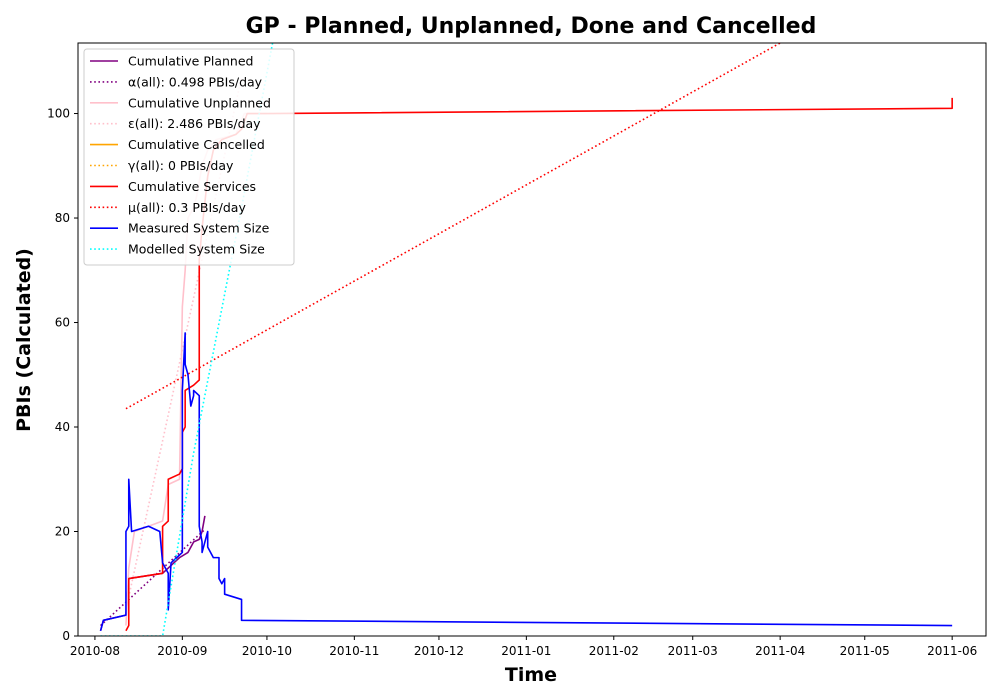 This screenshot has height=700, width=1000. What do you see at coordinates (192, 186) in the screenshot?
I see `legend-entry: Cumulative Services` at bounding box center [192, 186].